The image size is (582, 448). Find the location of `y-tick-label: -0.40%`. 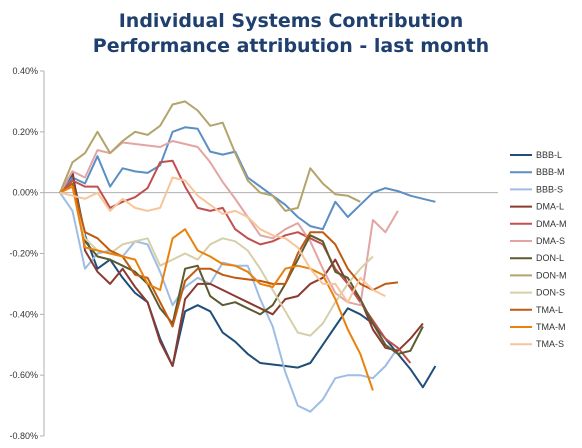

y-tick-label: -0.40% is located at coordinates (23, 314).